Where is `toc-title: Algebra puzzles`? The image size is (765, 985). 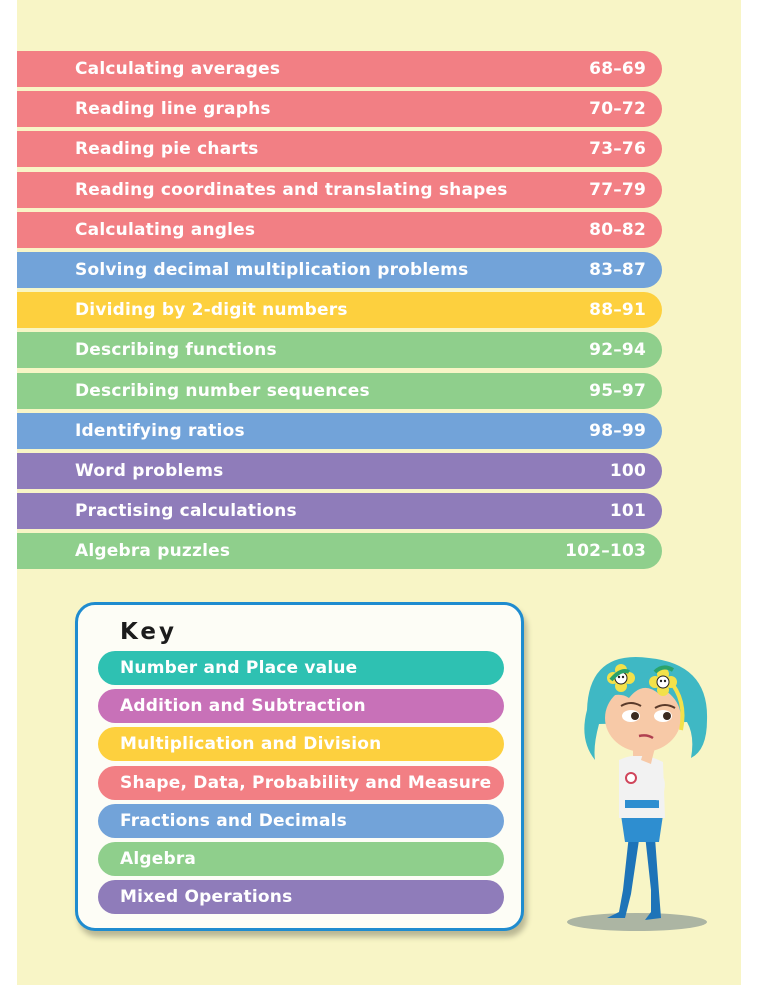 toc-title: Algebra puzzles is located at coordinates (153, 551).